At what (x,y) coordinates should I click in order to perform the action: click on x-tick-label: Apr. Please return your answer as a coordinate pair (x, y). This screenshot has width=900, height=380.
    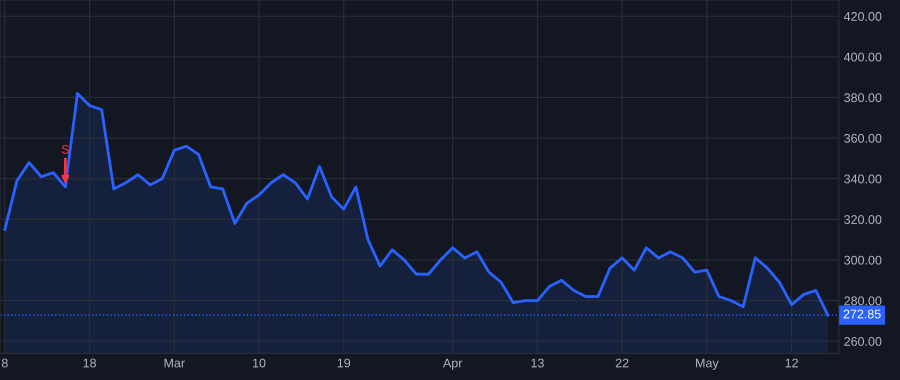
    Looking at the image, I should click on (452, 364).